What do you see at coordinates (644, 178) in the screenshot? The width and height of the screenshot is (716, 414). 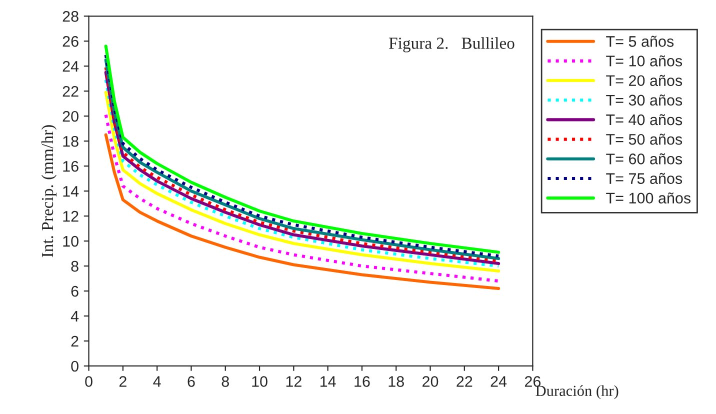 I see `legend-label: T= 75 años` at bounding box center [644, 178].